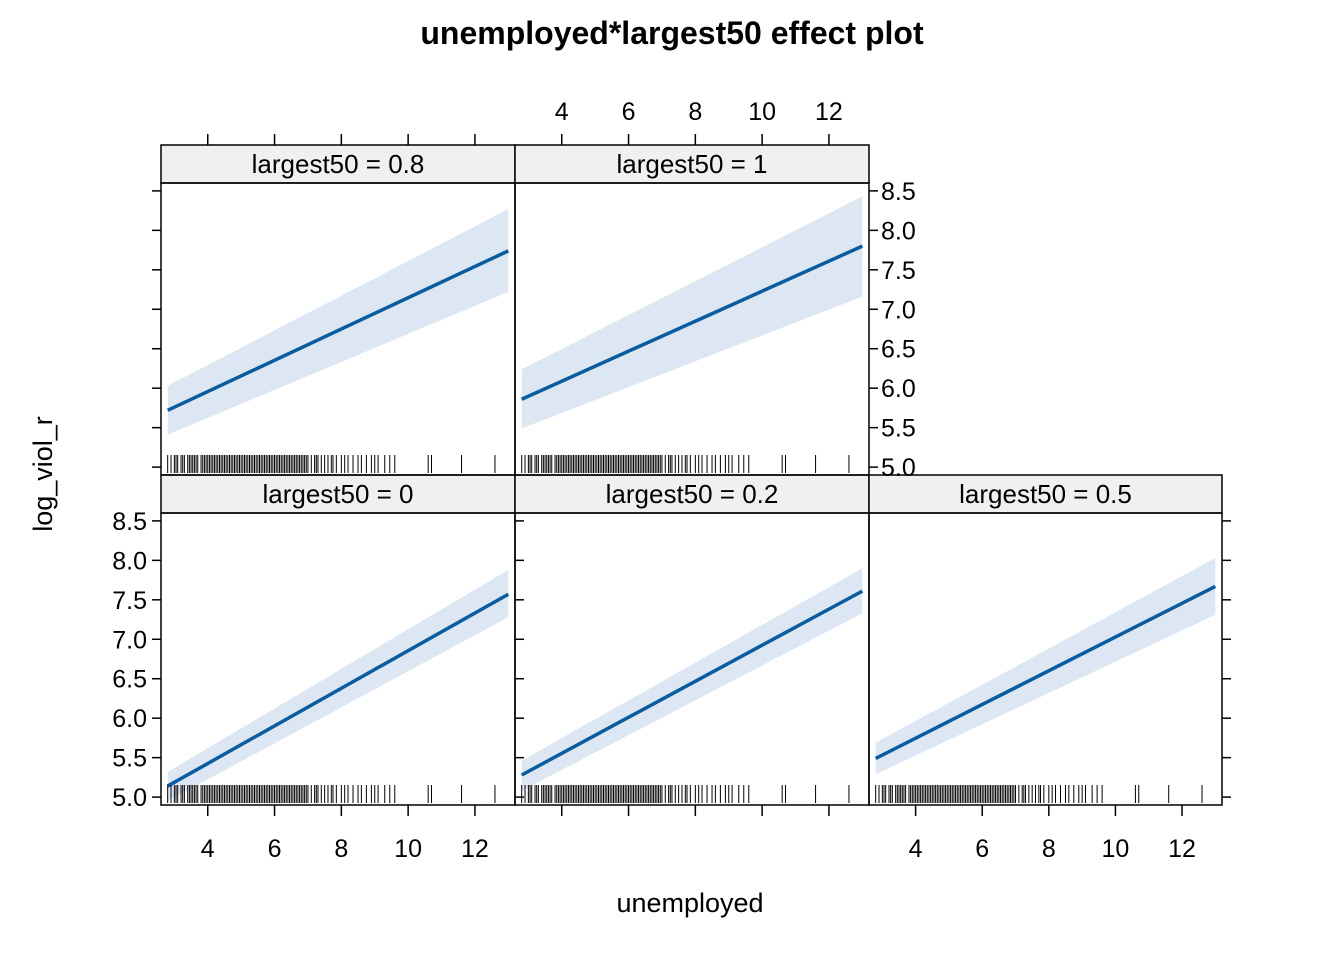  Describe the element at coordinates (43, 474) in the screenshot. I see `y-axis-title: log_viol_r` at that location.